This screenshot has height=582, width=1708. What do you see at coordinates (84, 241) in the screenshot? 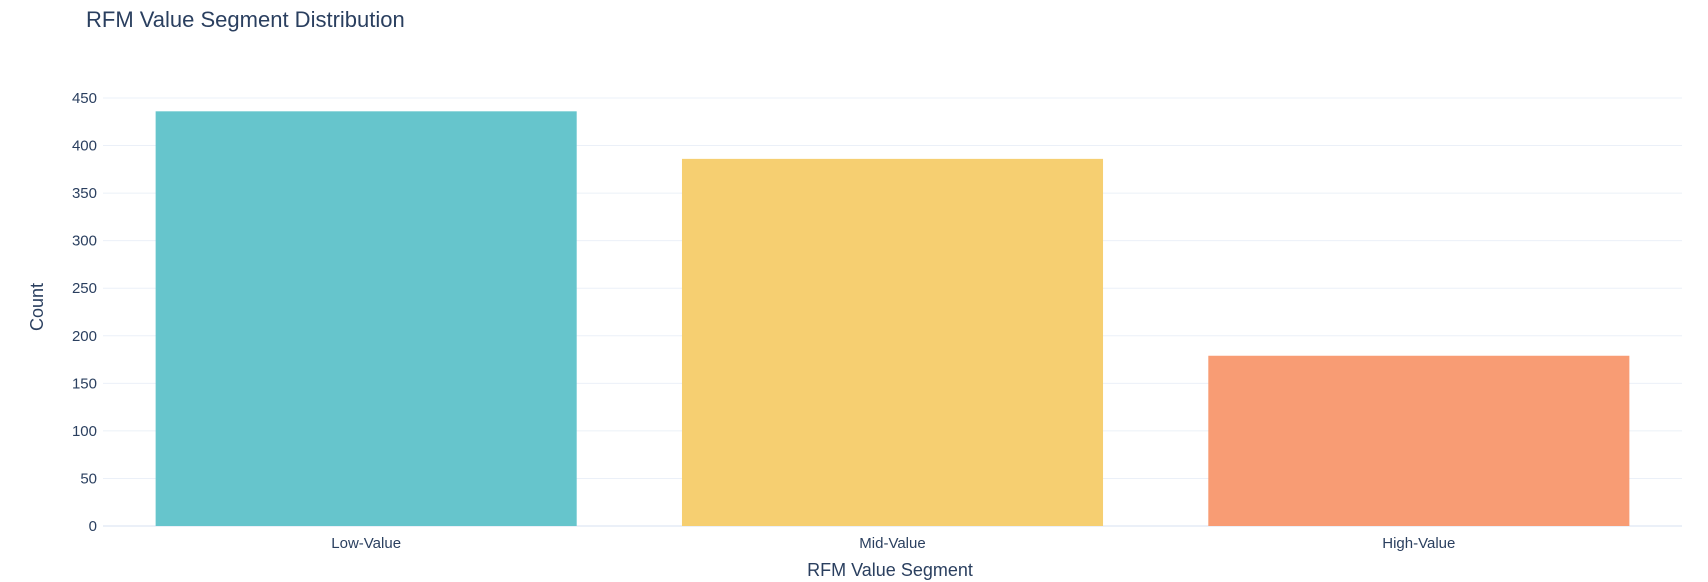
I see `y-tick-label: 300` at bounding box center [84, 241].